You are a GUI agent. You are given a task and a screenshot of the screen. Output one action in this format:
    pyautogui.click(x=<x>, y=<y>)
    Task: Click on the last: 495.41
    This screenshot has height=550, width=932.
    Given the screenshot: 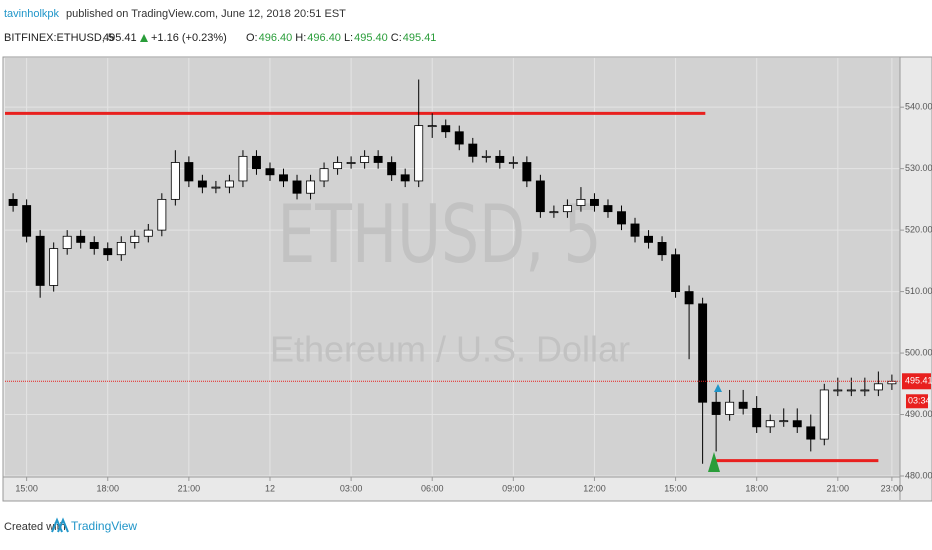 What is the action you would take?
    pyautogui.click(x=120, y=38)
    